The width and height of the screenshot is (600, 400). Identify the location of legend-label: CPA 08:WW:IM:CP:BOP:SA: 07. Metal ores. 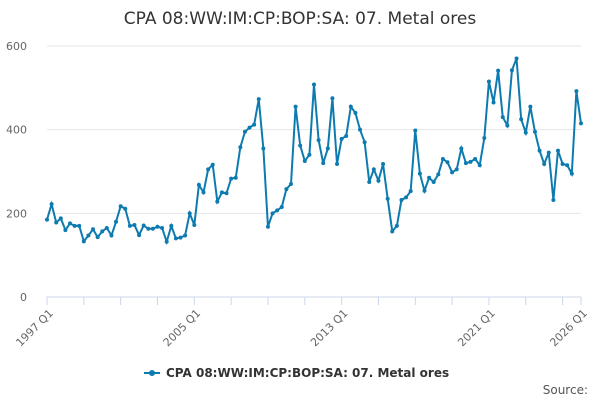
(307, 373).